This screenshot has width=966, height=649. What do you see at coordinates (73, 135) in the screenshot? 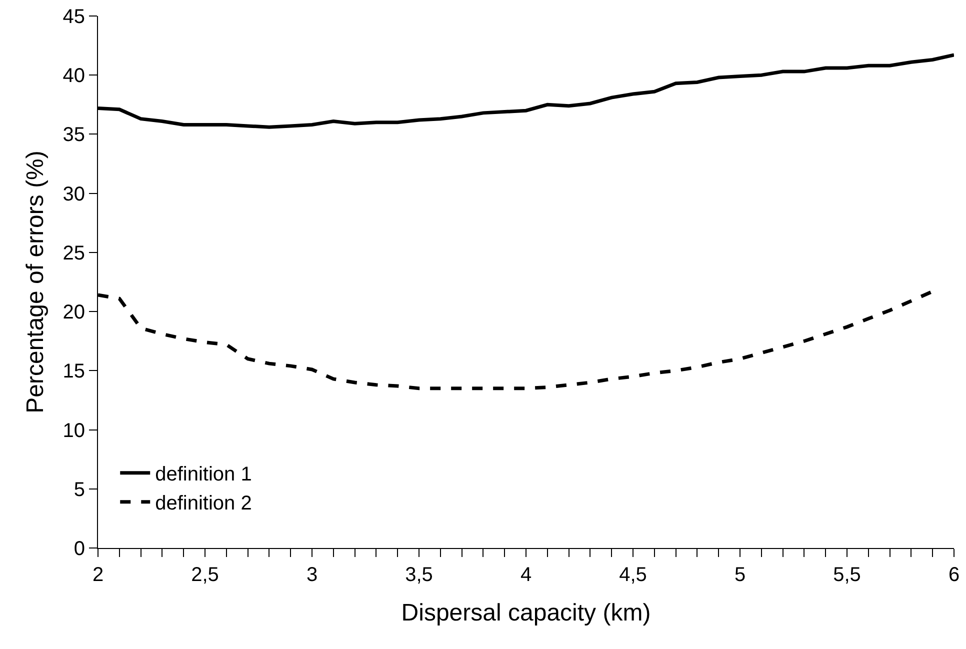
I see `y-tick-label: 35` at bounding box center [73, 135].